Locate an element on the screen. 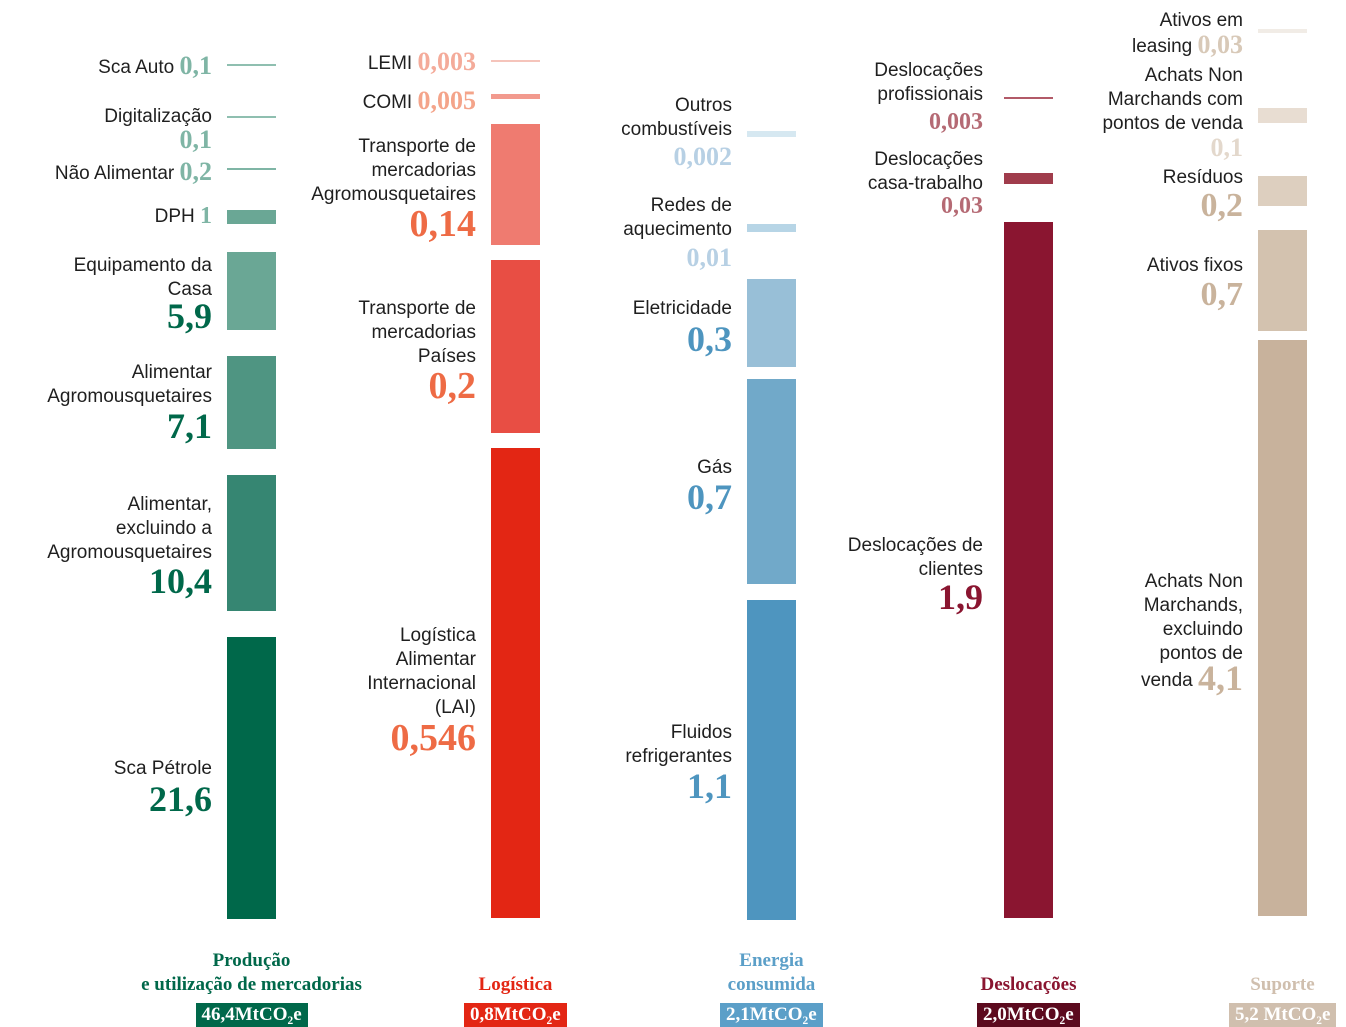 The image size is (1346, 1027). label: Sca Auto is located at coordinates (136, 67).